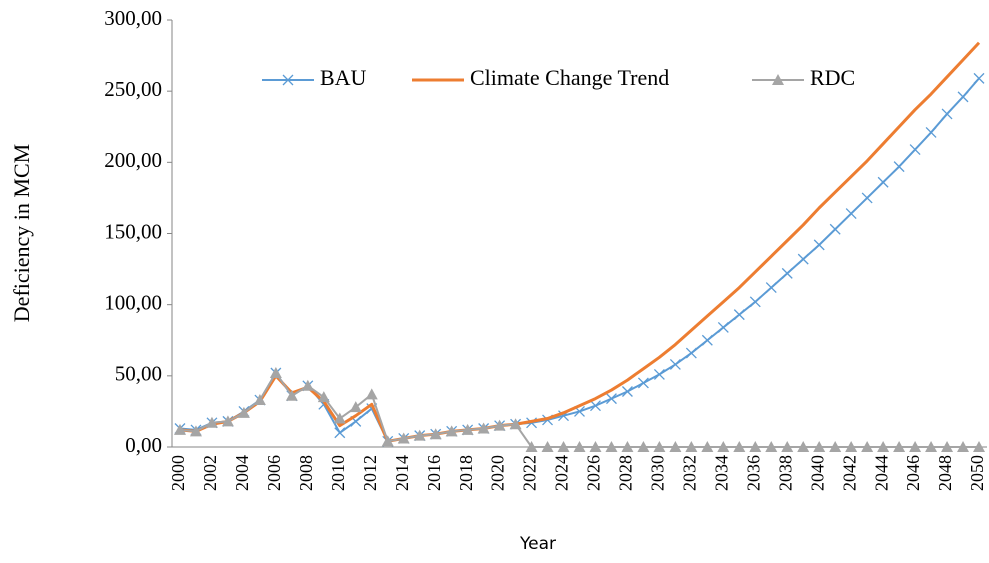 The width and height of the screenshot is (989, 563). I want to click on y-tick-label: 250,00, so click(133, 89).